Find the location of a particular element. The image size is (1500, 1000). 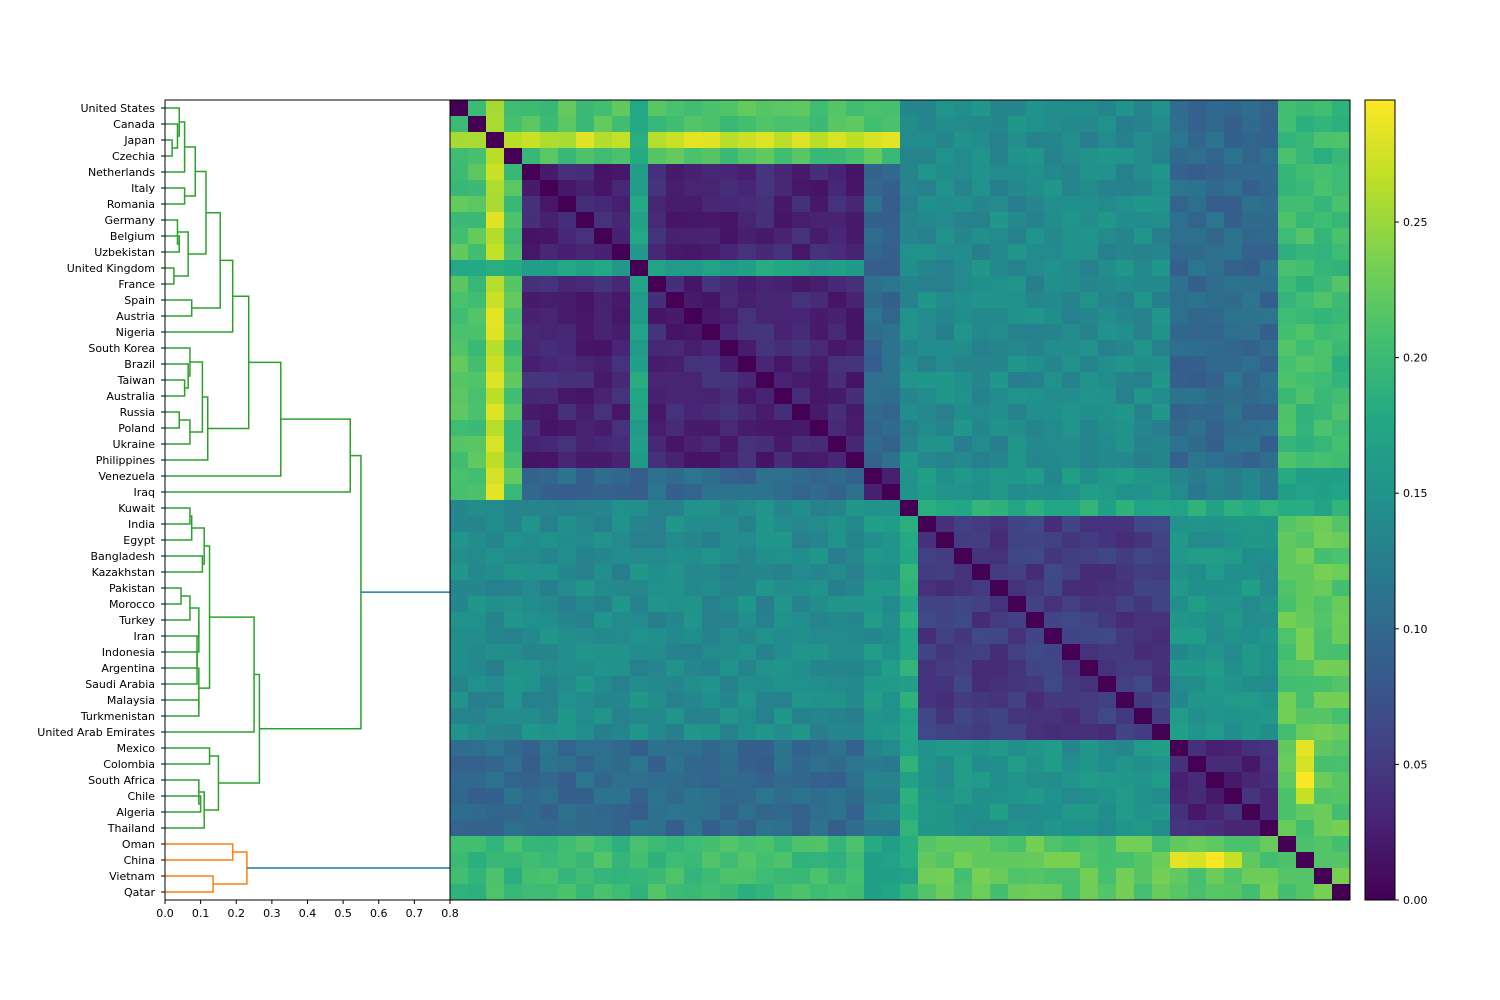

leaf-label: Vietnam is located at coordinates (132, 876).